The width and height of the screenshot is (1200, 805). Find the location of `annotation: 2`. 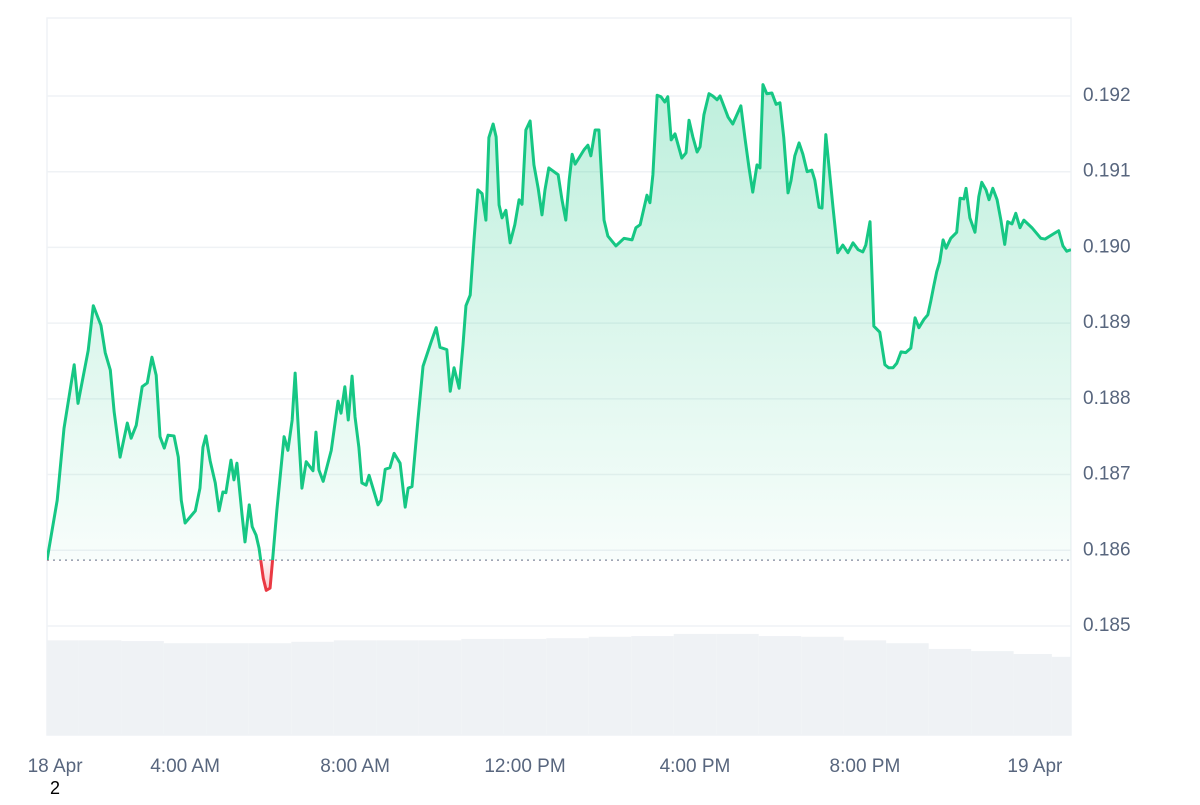

annotation: 2 is located at coordinates (55, 788).